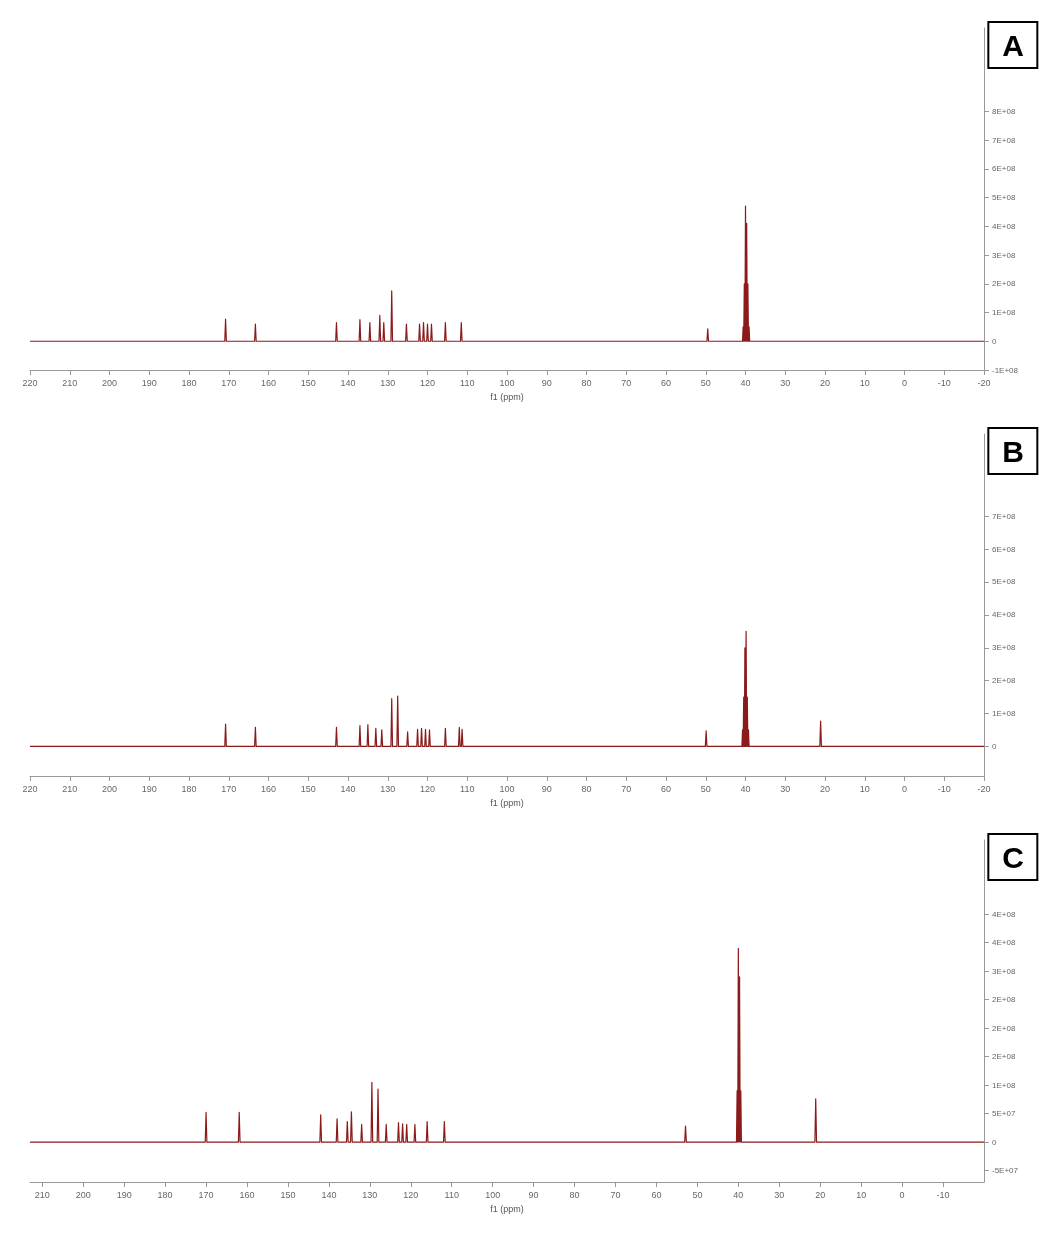 This screenshot has height=1245, width=1050. Describe the element at coordinates (1005, 1171) in the screenshot. I see `y-tick-label: -5E+07` at that location.